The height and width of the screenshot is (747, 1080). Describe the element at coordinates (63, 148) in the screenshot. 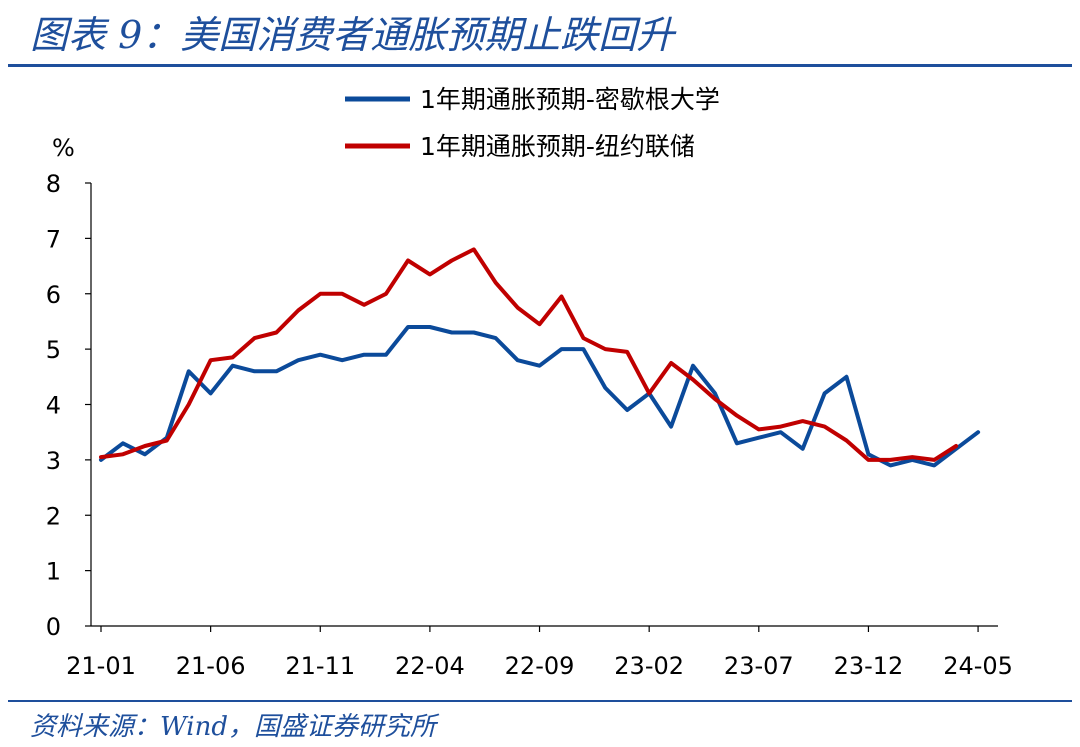

I see `y-axis-unit-label: %` at that location.